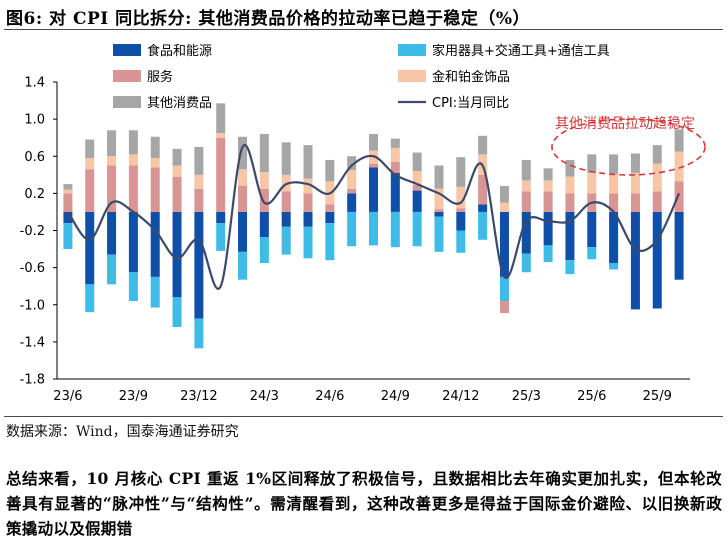 This screenshot has width=727, height=549. Describe the element at coordinates (32, 268) in the screenshot. I see `y-tick-label: -0.6` at that location.